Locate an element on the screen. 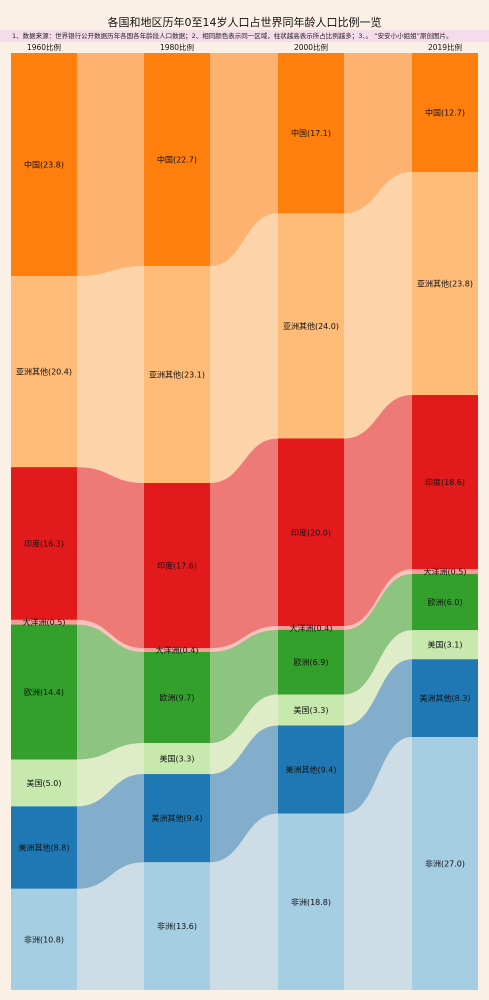 Image resolution: width=489 pixels, height=1000 pixels. bar-label-美国-1: 美国(3.3) is located at coordinates (177, 759).